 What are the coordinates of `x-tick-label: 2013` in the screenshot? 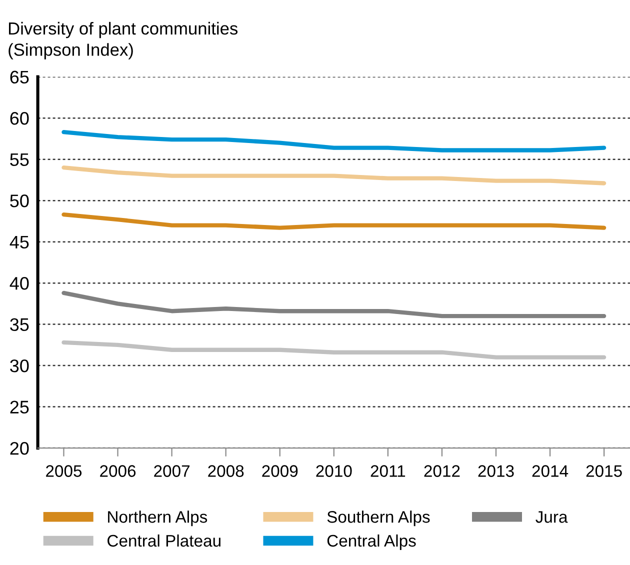 It's located at (496, 471).